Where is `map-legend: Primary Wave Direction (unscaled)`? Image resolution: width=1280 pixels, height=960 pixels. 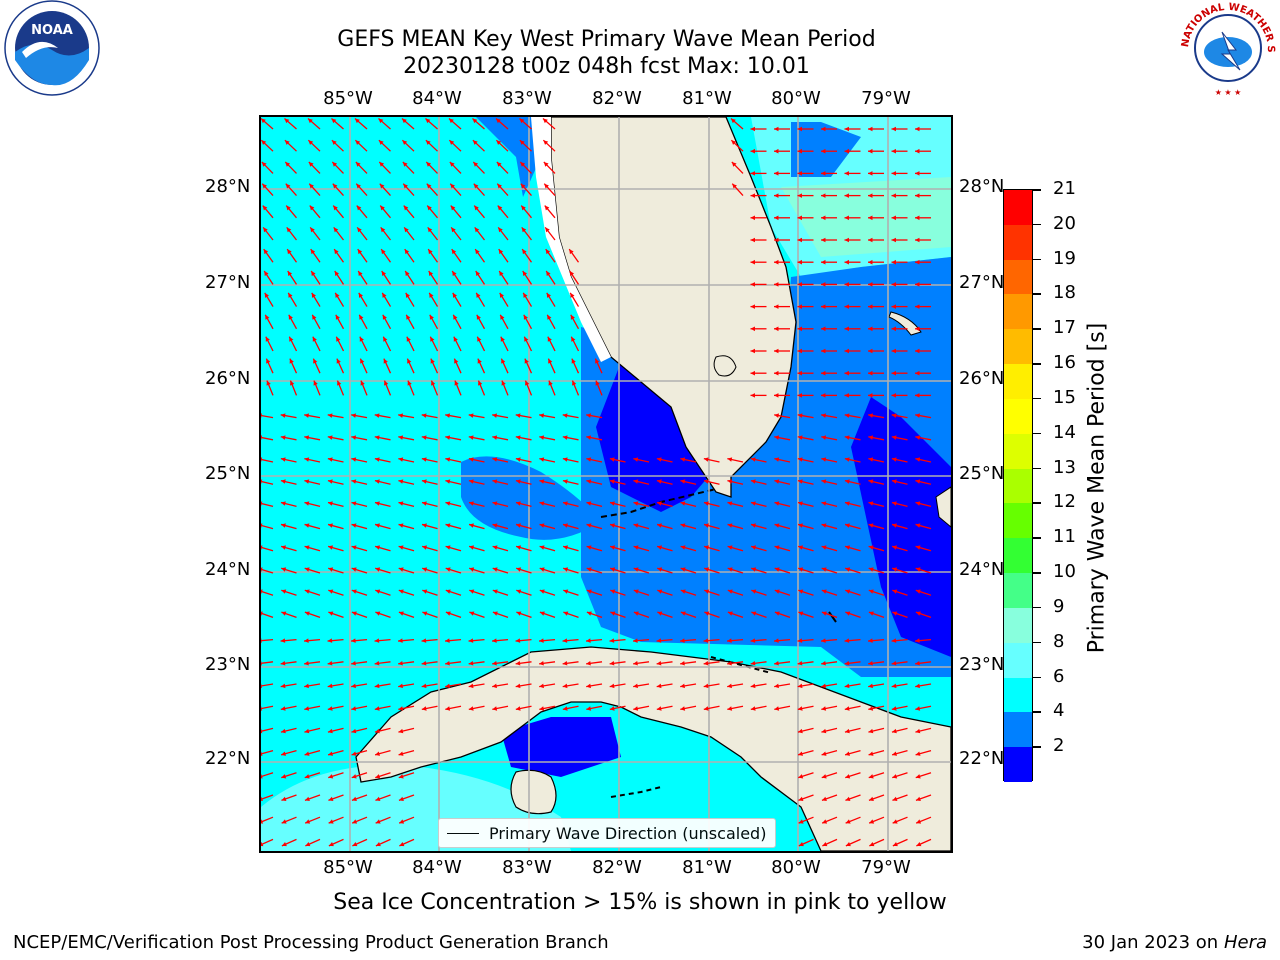
map-legend: Primary Wave Direction (unscaled) is located at coordinates (607, 833).